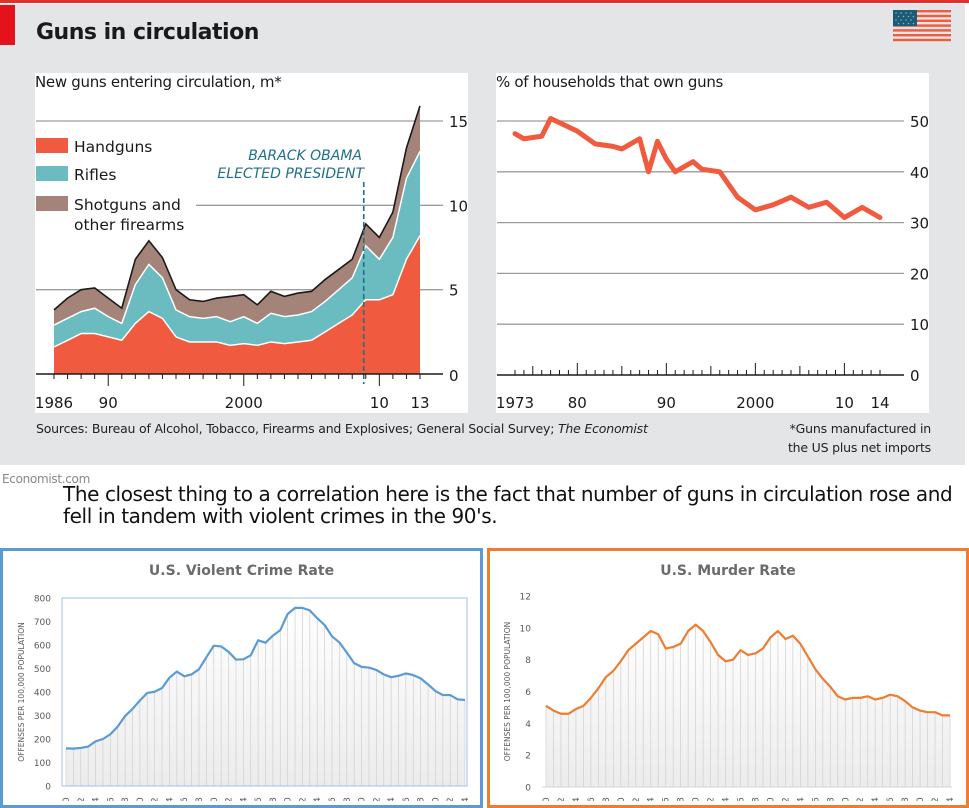 The width and height of the screenshot is (969, 808). Describe the element at coordinates (42, 741) in the screenshot. I see `y-tick-label: 200` at that location.